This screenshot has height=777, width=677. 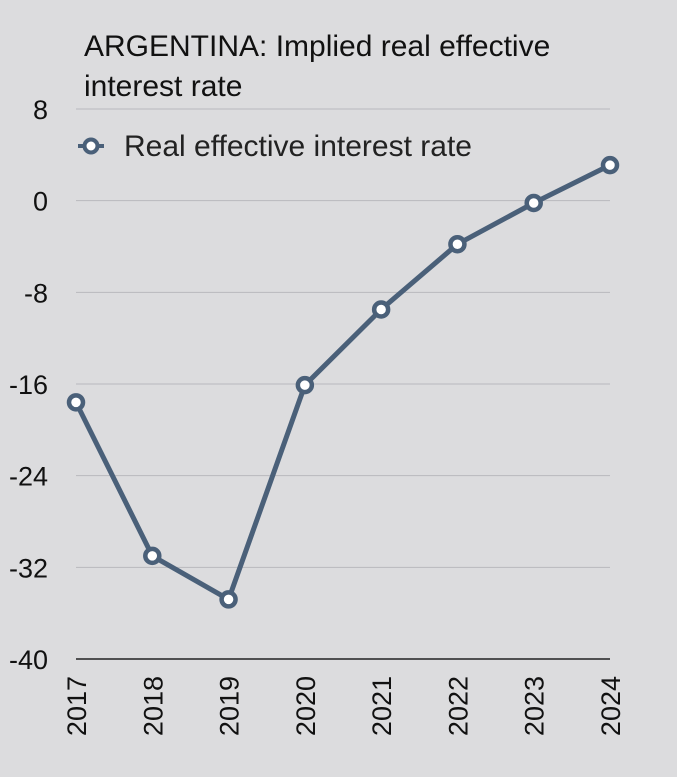 I want to click on x-tick-label: 2018, so click(x=153, y=706).